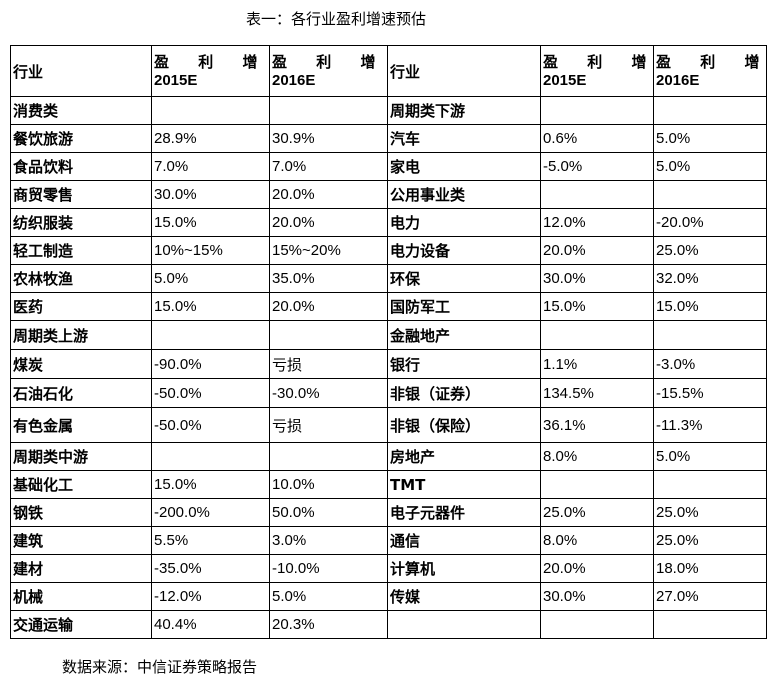 The width and height of the screenshot is (775, 684). What do you see at coordinates (210, 624) in the screenshot?
I see `value-2015-cell: 40.4%` at bounding box center [210, 624].